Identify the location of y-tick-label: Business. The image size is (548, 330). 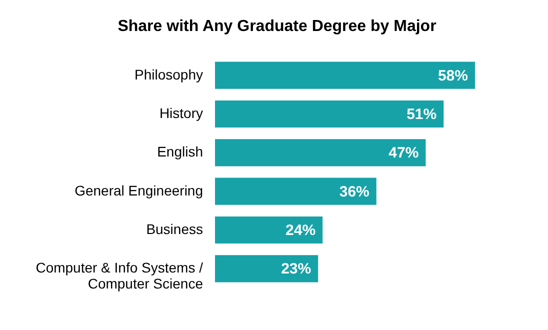
(174, 229).